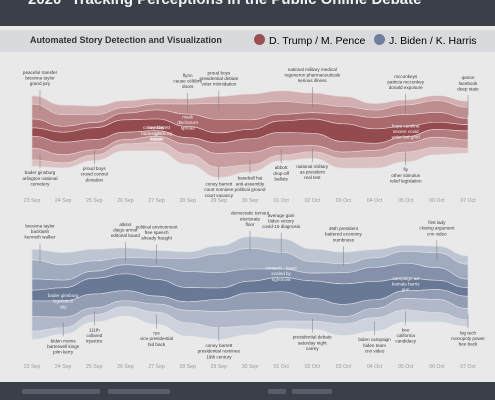  I want to click on annotation-label: covid-19 diagnosis, so click(281, 226).